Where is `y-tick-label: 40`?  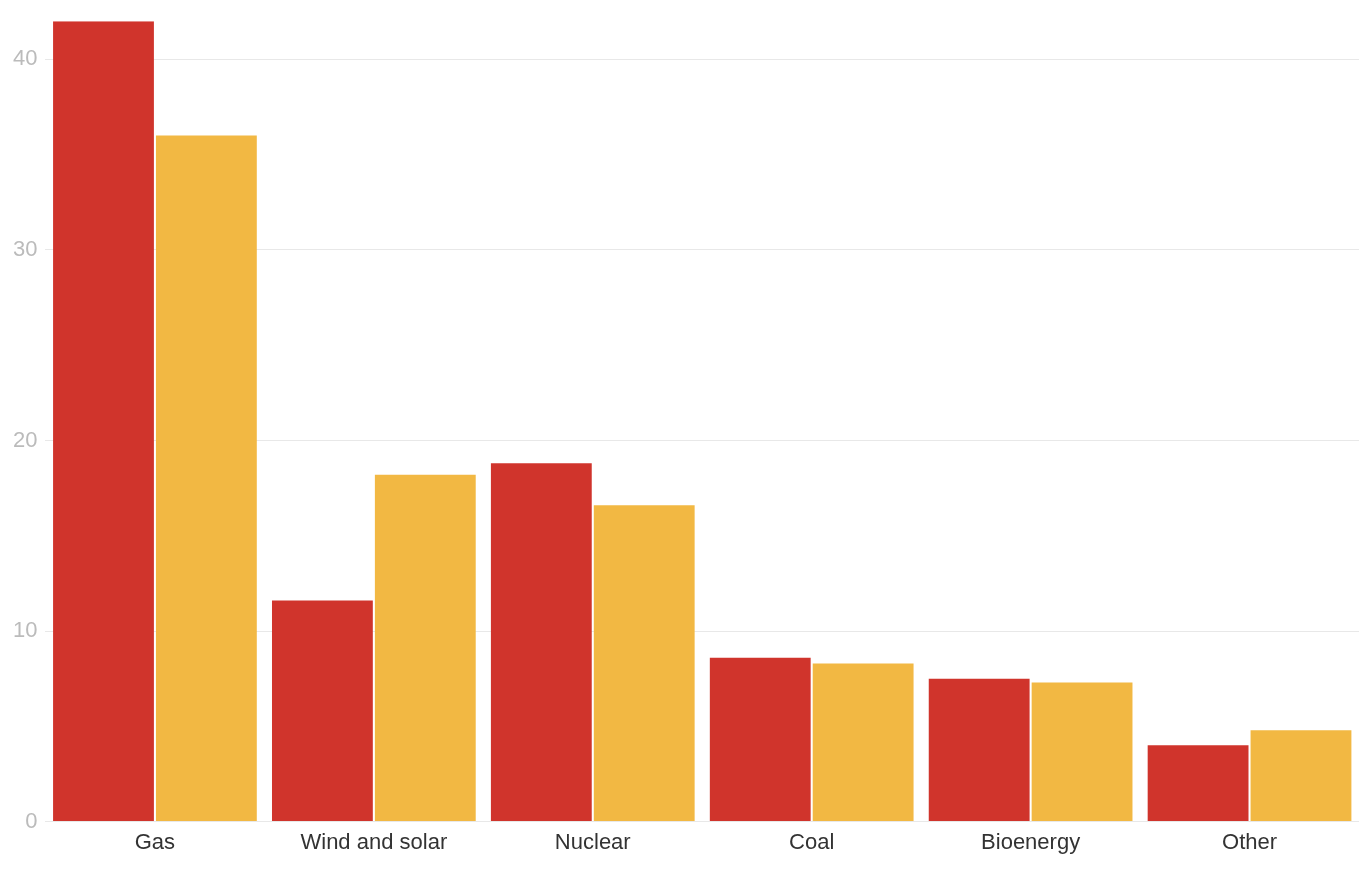 y-tick-label: 40 is located at coordinates (25, 58).